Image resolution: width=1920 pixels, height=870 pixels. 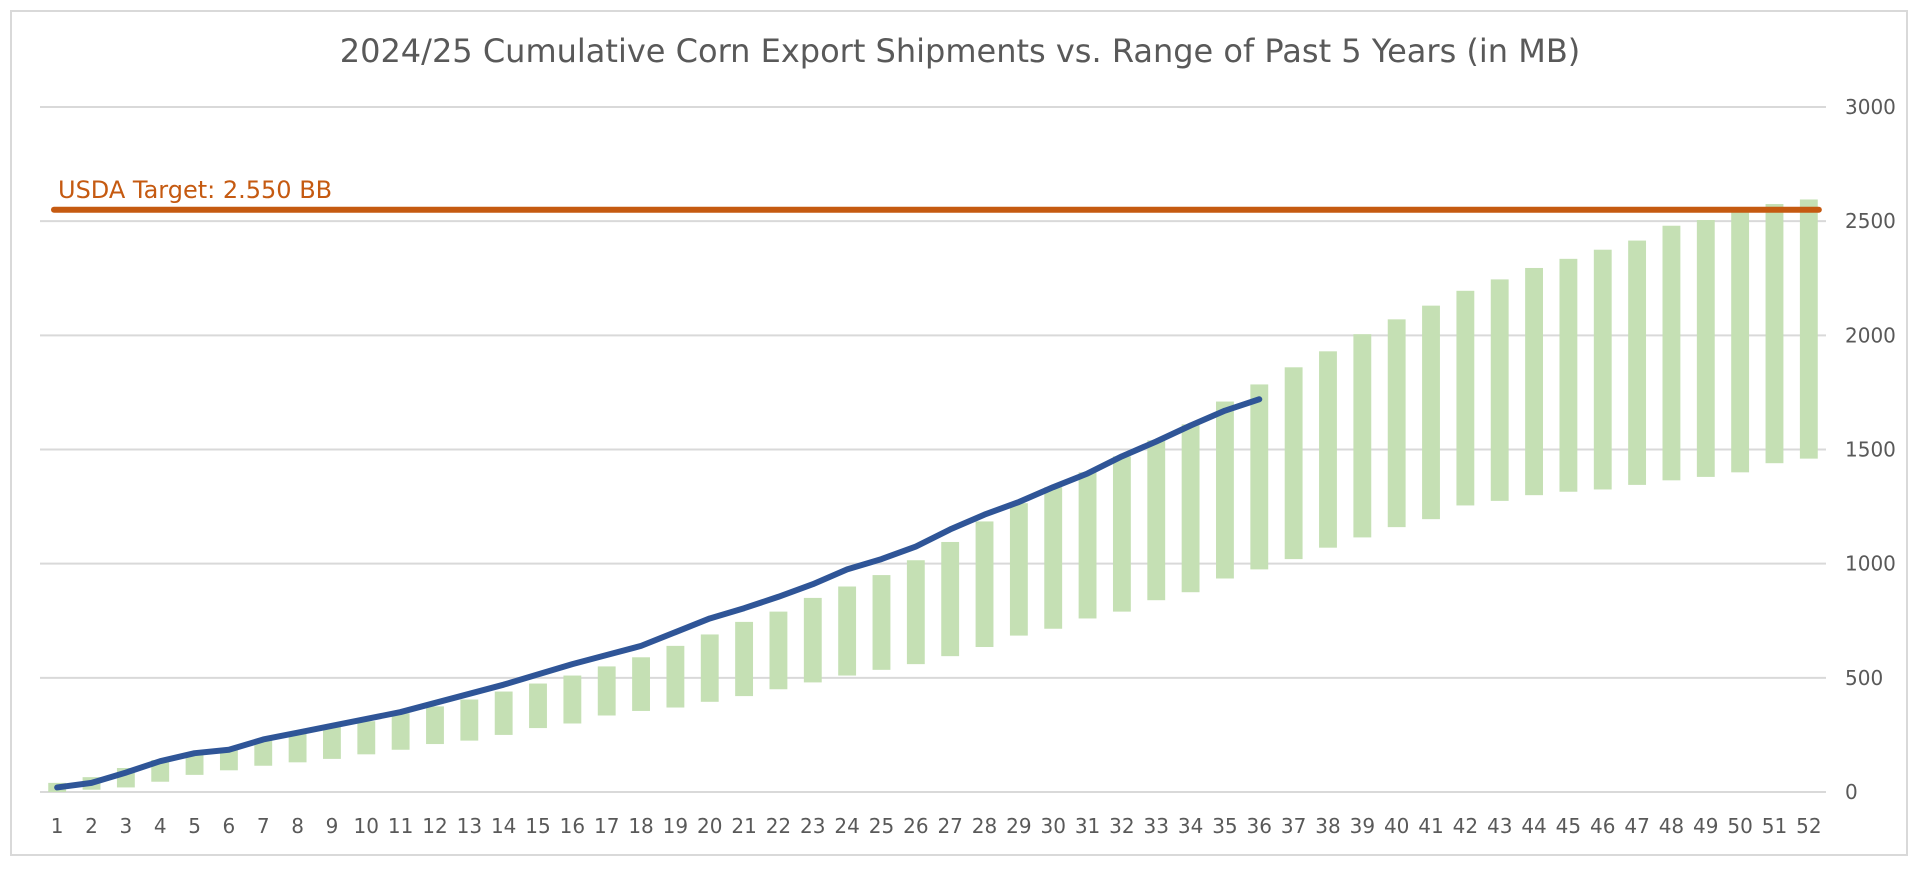 What do you see at coordinates (1362, 826) in the screenshot?
I see `x-tick-label: 39` at bounding box center [1362, 826].